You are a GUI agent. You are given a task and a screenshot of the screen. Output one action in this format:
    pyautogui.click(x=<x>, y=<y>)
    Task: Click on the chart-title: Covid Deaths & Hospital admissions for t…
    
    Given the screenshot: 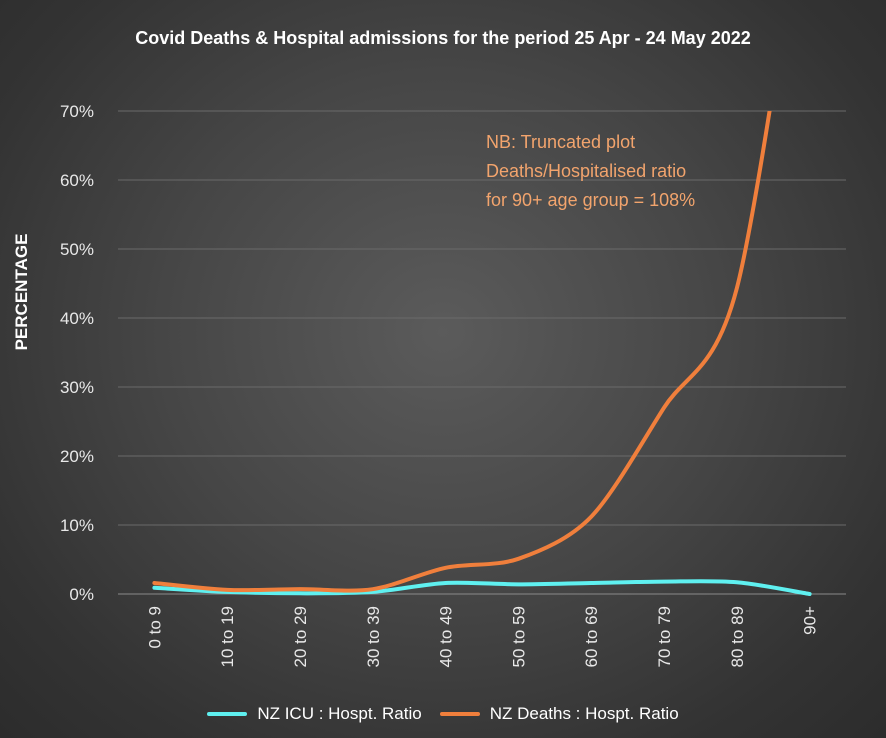 What is the action you would take?
    pyautogui.click(x=443, y=38)
    